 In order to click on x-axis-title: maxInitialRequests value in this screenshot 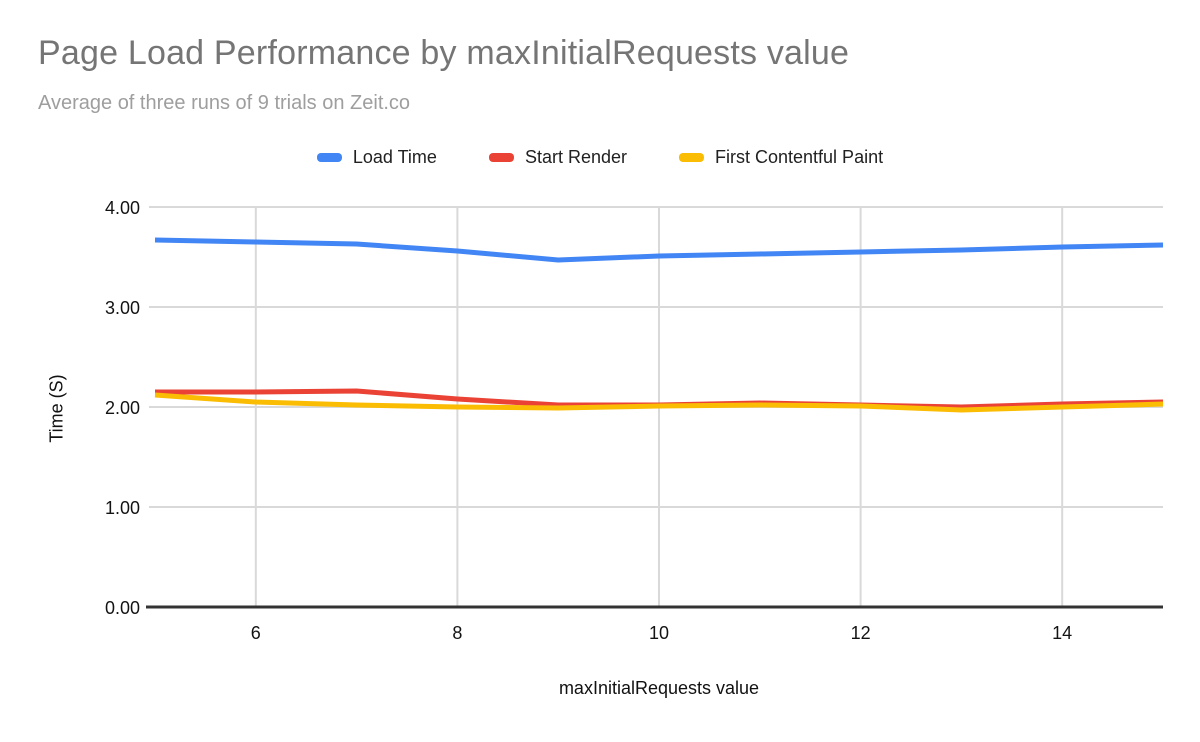, I will do `click(659, 688)`.